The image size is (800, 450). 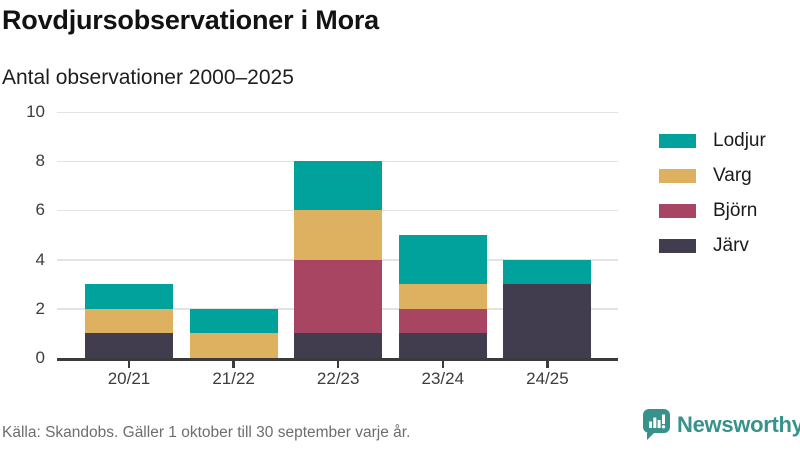 I want to click on legend-item-Varg: Varg, so click(x=712, y=176).